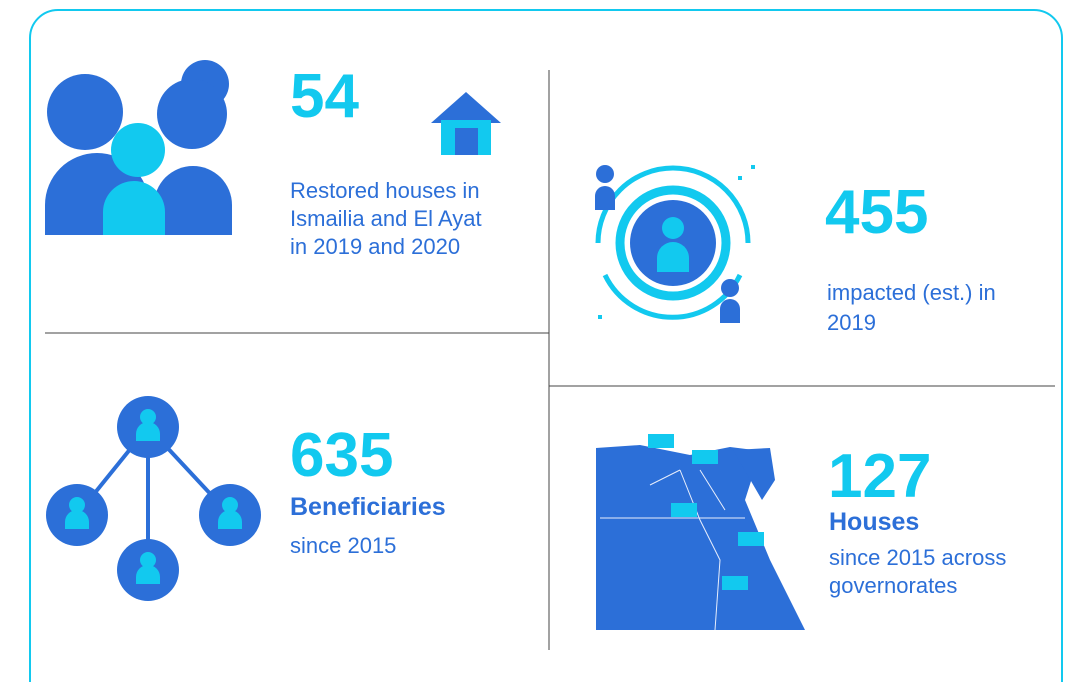  Describe the element at coordinates (153, 498) in the screenshot. I see `network-icon` at that location.